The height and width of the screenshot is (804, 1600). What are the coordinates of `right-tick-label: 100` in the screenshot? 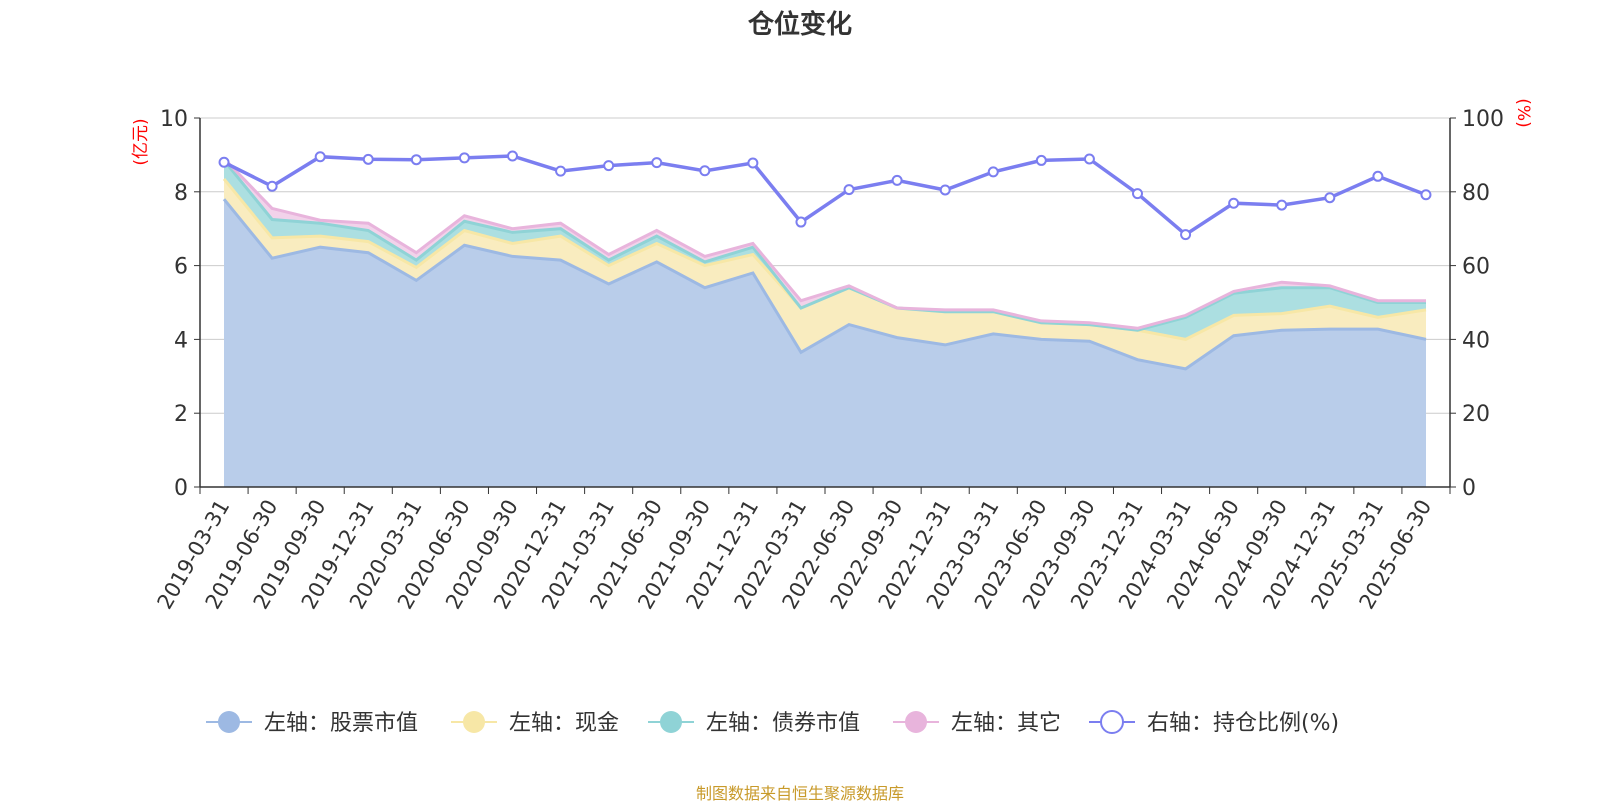 It's located at (1483, 119).